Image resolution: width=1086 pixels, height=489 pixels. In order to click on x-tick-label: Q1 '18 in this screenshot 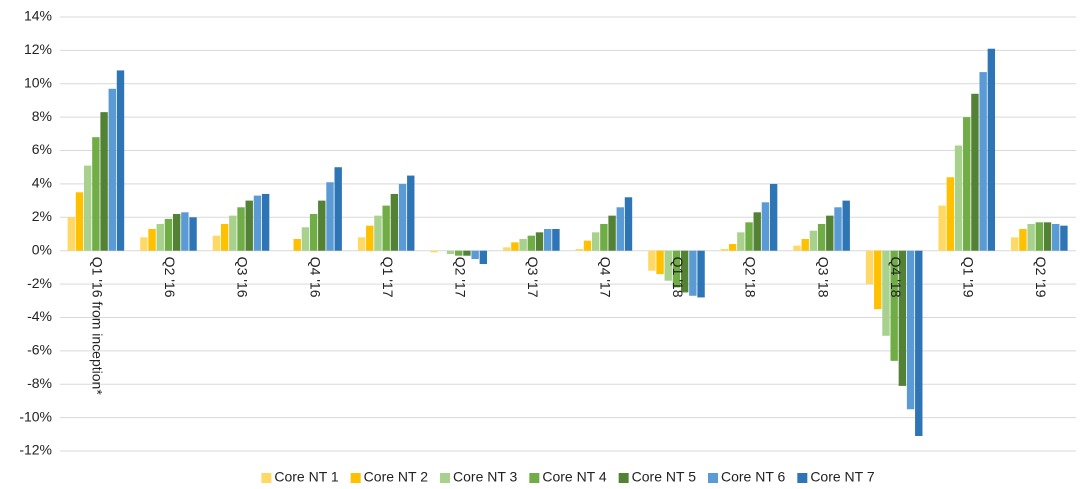, I will do `click(678, 277)`.